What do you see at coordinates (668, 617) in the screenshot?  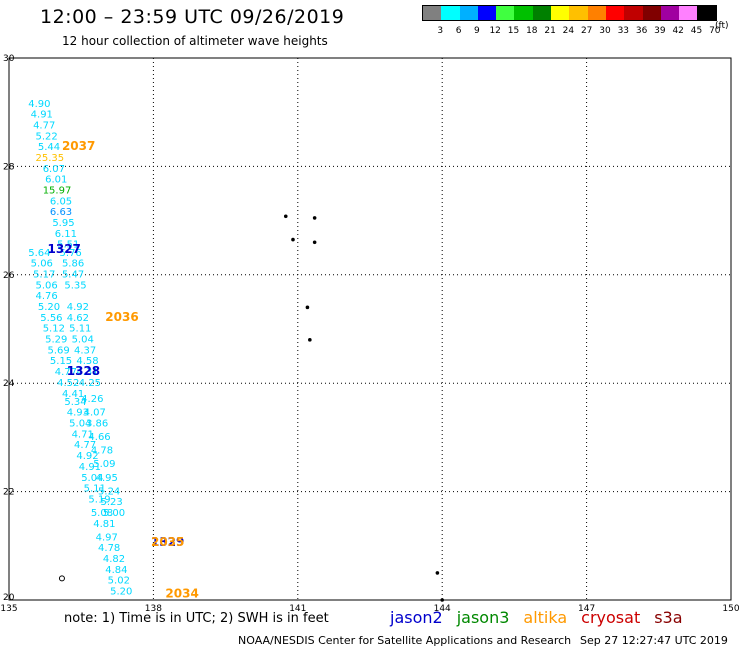 I see `satellite-legend-s3a: s3a` at bounding box center [668, 617].